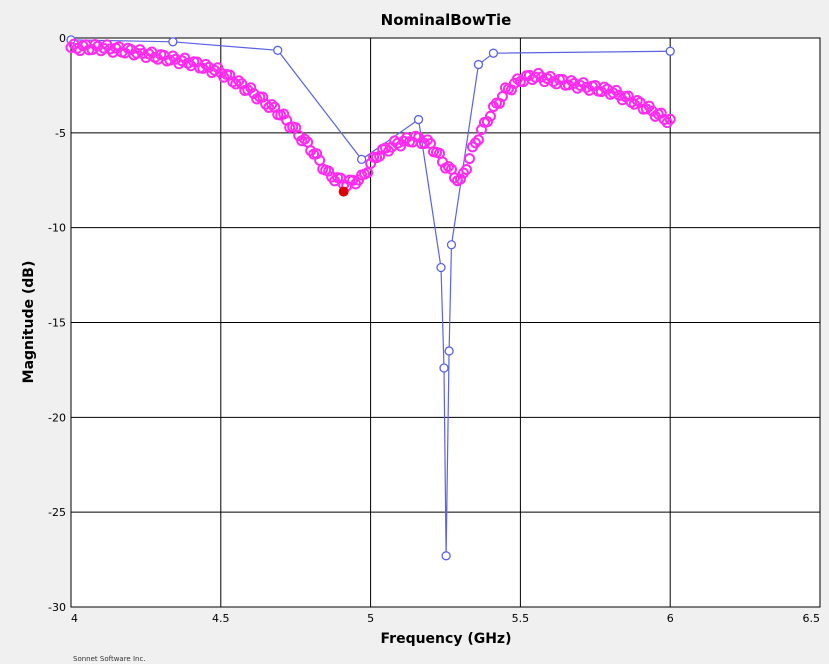  I want to click on footer-credit: Sonnet Software Inc., so click(109, 659).